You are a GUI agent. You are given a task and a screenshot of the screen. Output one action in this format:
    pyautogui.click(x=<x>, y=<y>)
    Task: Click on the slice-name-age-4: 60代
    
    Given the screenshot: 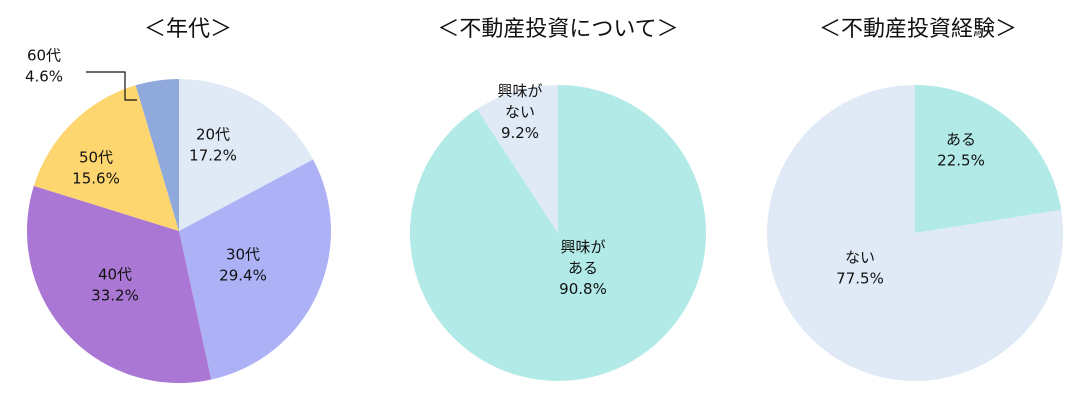 What is the action you would take?
    pyautogui.click(x=44, y=56)
    